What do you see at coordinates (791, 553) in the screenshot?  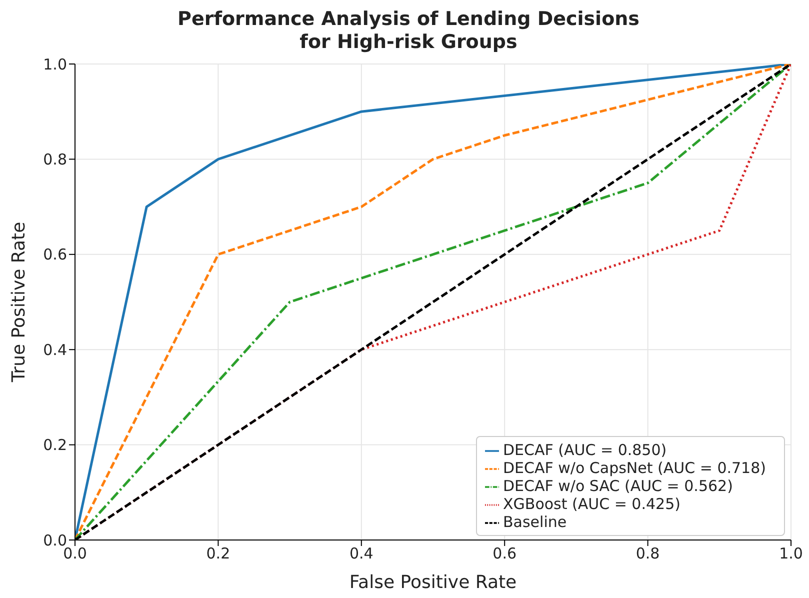 I see `x-tick-label: 1.0` at bounding box center [791, 553].